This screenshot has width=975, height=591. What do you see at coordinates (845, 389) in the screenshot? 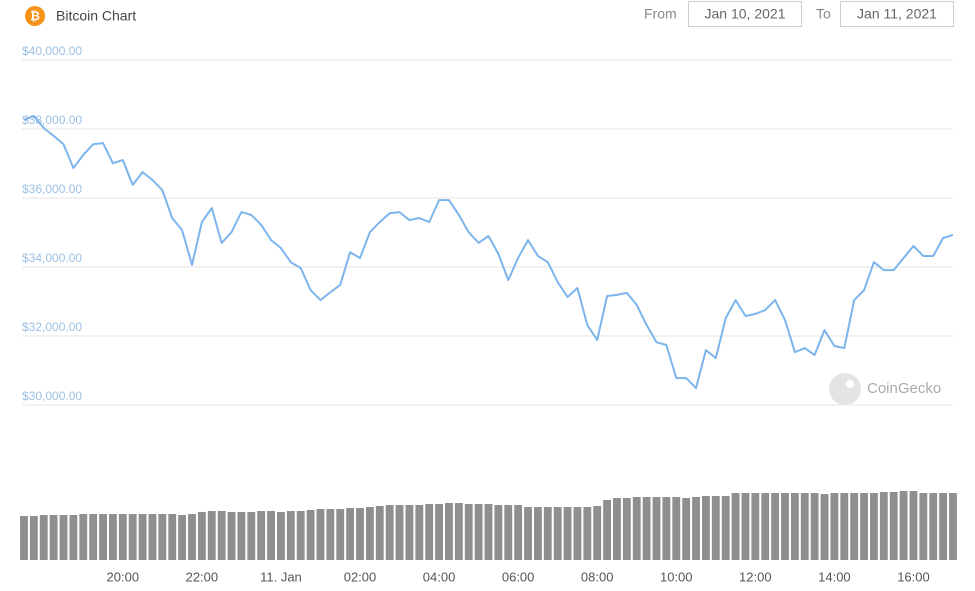
I see `watermark-logo` at bounding box center [845, 389].